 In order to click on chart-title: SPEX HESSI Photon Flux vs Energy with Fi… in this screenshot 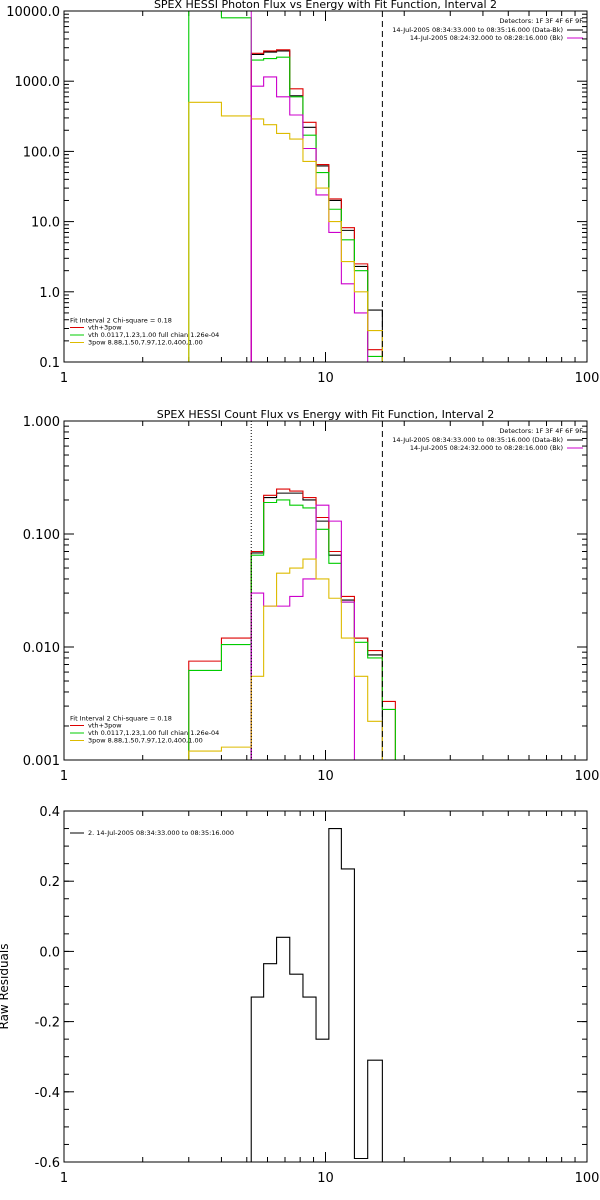, I will do `click(325, 5)`.